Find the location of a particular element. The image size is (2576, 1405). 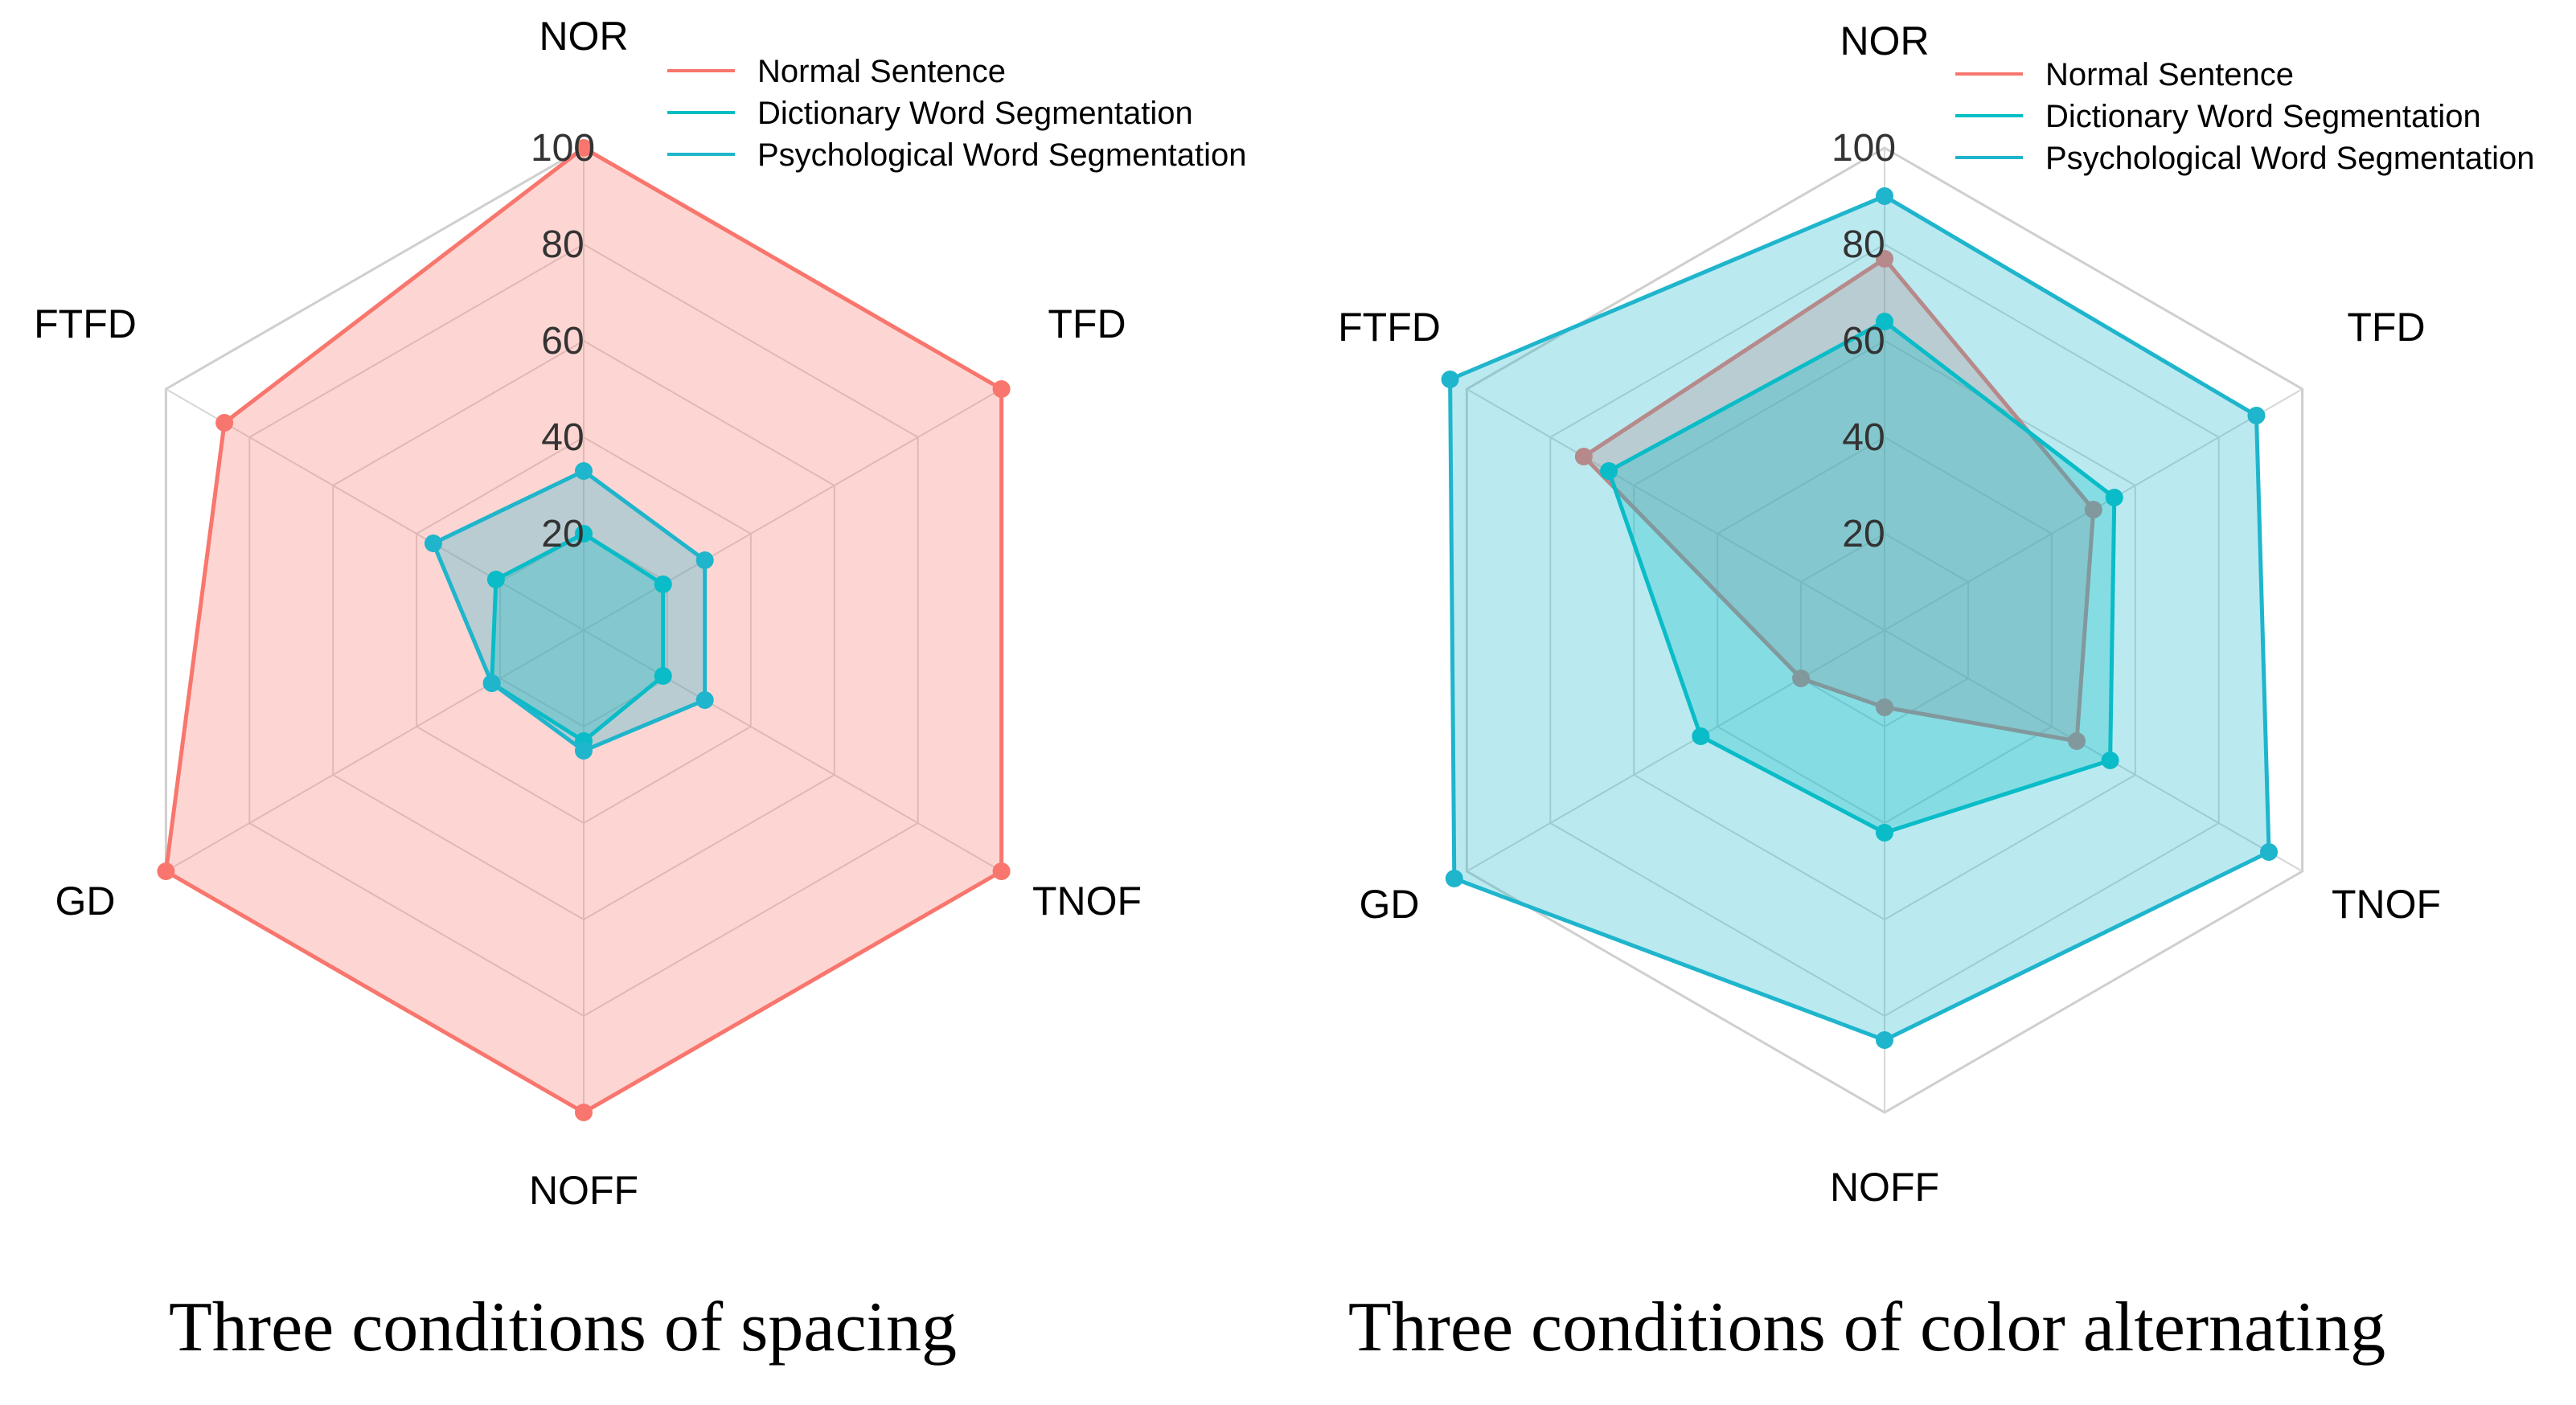

chart-caption: Three conditions of color alternating is located at coordinates (1867, 1327).